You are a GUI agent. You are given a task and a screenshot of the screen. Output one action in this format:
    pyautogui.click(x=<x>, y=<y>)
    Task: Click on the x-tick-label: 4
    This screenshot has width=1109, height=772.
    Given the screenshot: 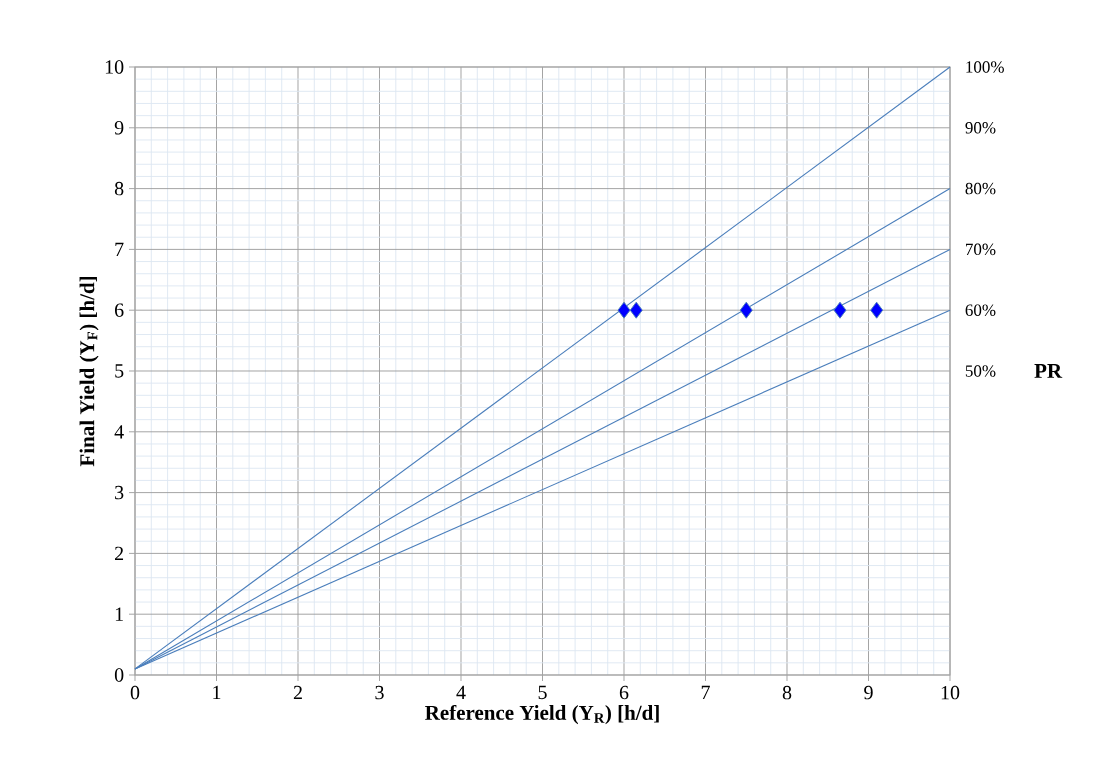 What is the action you would take?
    pyautogui.click(x=461, y=692)
    